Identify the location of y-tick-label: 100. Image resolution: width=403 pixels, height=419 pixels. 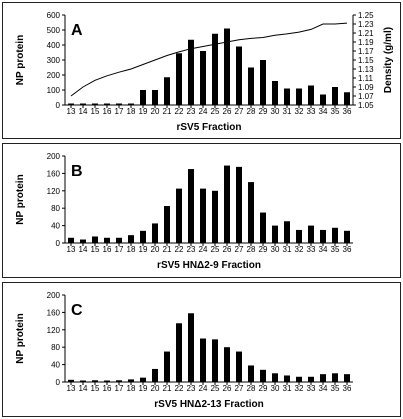
(54, 90).